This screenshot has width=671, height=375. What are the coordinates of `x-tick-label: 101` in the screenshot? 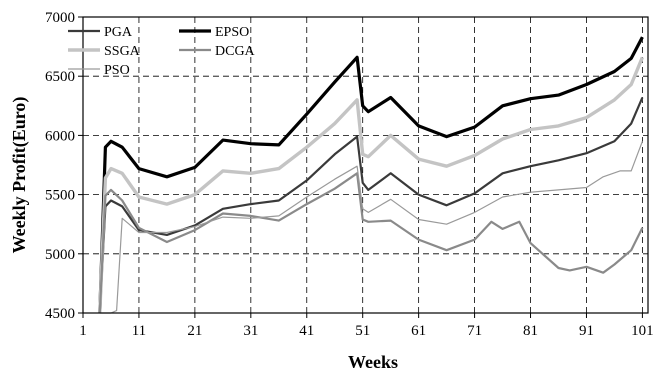 It's located at (642, 331).